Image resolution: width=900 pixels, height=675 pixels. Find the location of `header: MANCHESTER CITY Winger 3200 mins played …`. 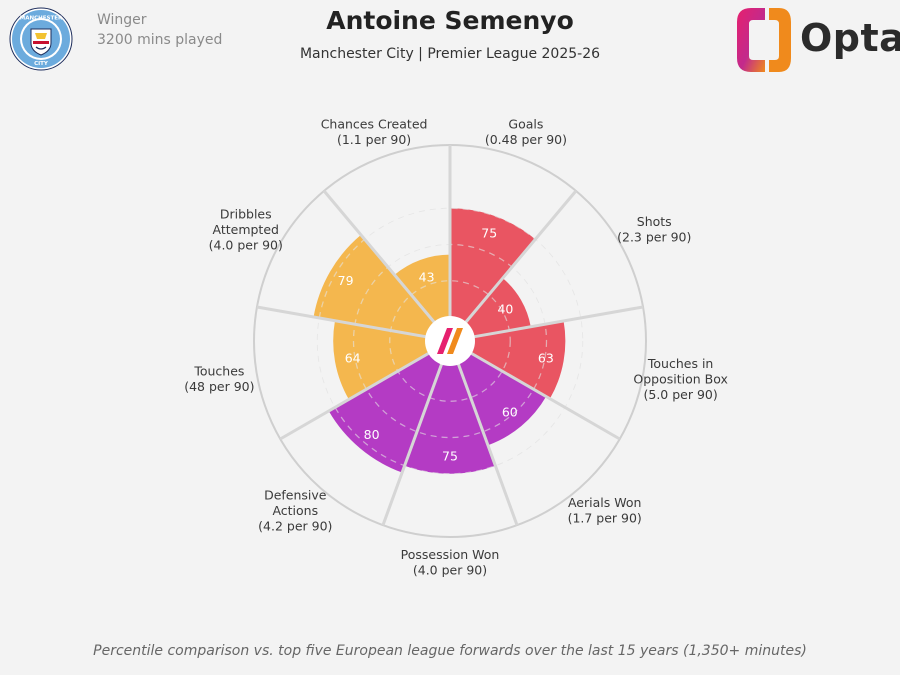

header: MANCHESTER CITY Winger 3200 mins played … is located at coordinates (450, 45).